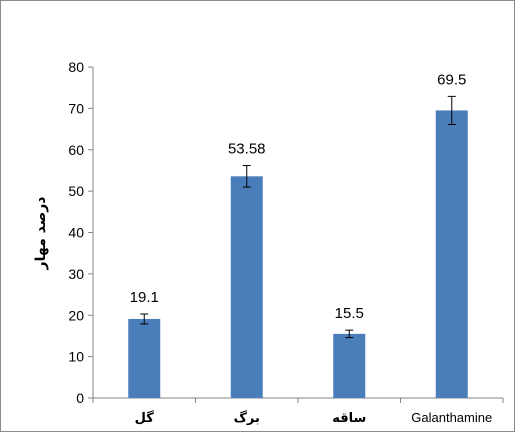  What do you see at coordinates (76, 357) in the screenshot?
I see `y-tick-label: 10` at bounding box center [76, 357].